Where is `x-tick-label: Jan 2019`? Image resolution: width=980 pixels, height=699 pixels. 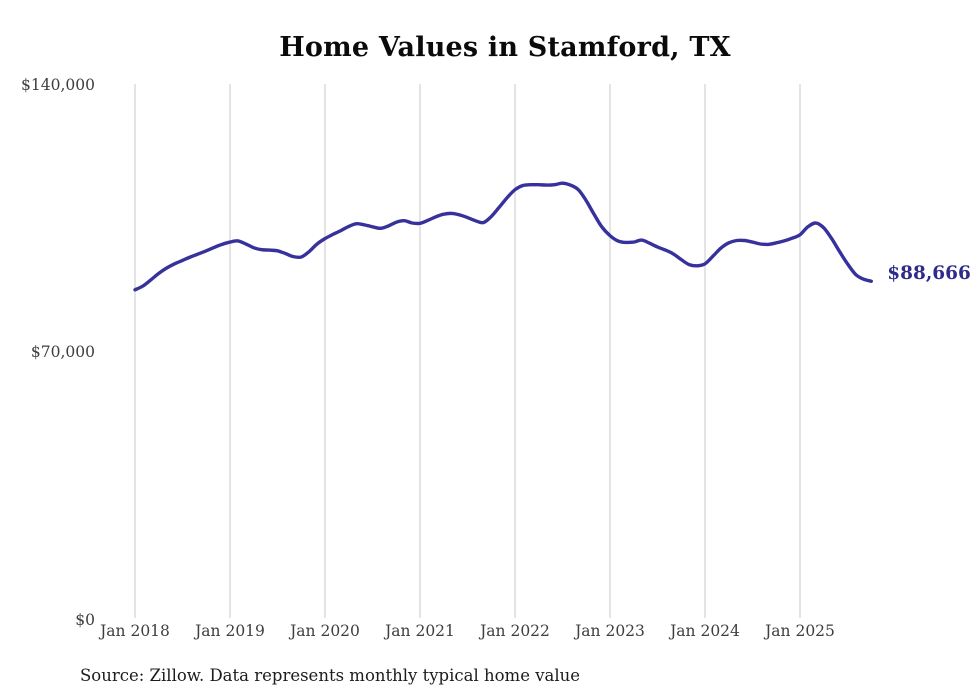
x-tick-label: Jan 2019 is located at coordinates (230, 631).